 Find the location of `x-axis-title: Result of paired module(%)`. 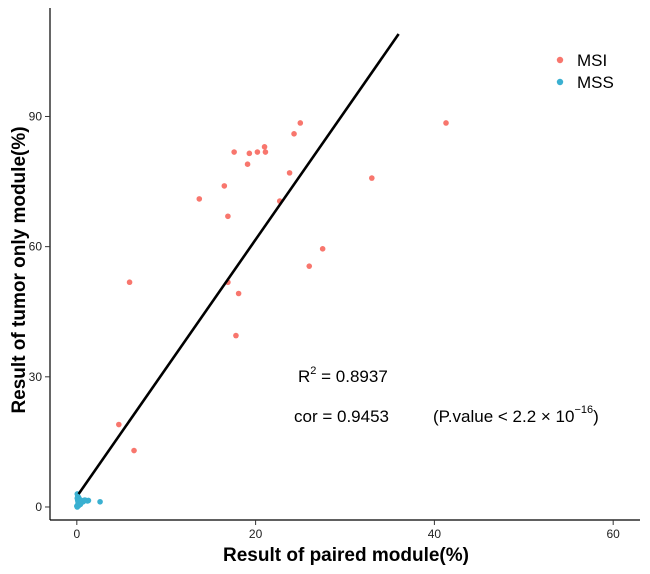

x-axis-title: Result of paired module(%) is located at coordinates (346, 555).